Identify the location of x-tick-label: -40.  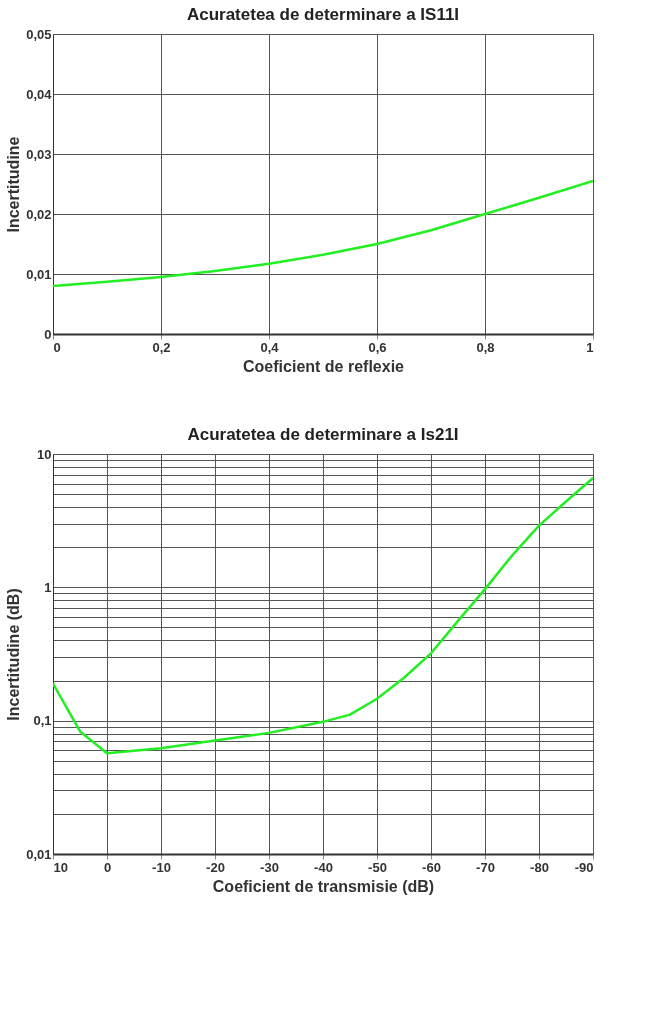
(323, 867).